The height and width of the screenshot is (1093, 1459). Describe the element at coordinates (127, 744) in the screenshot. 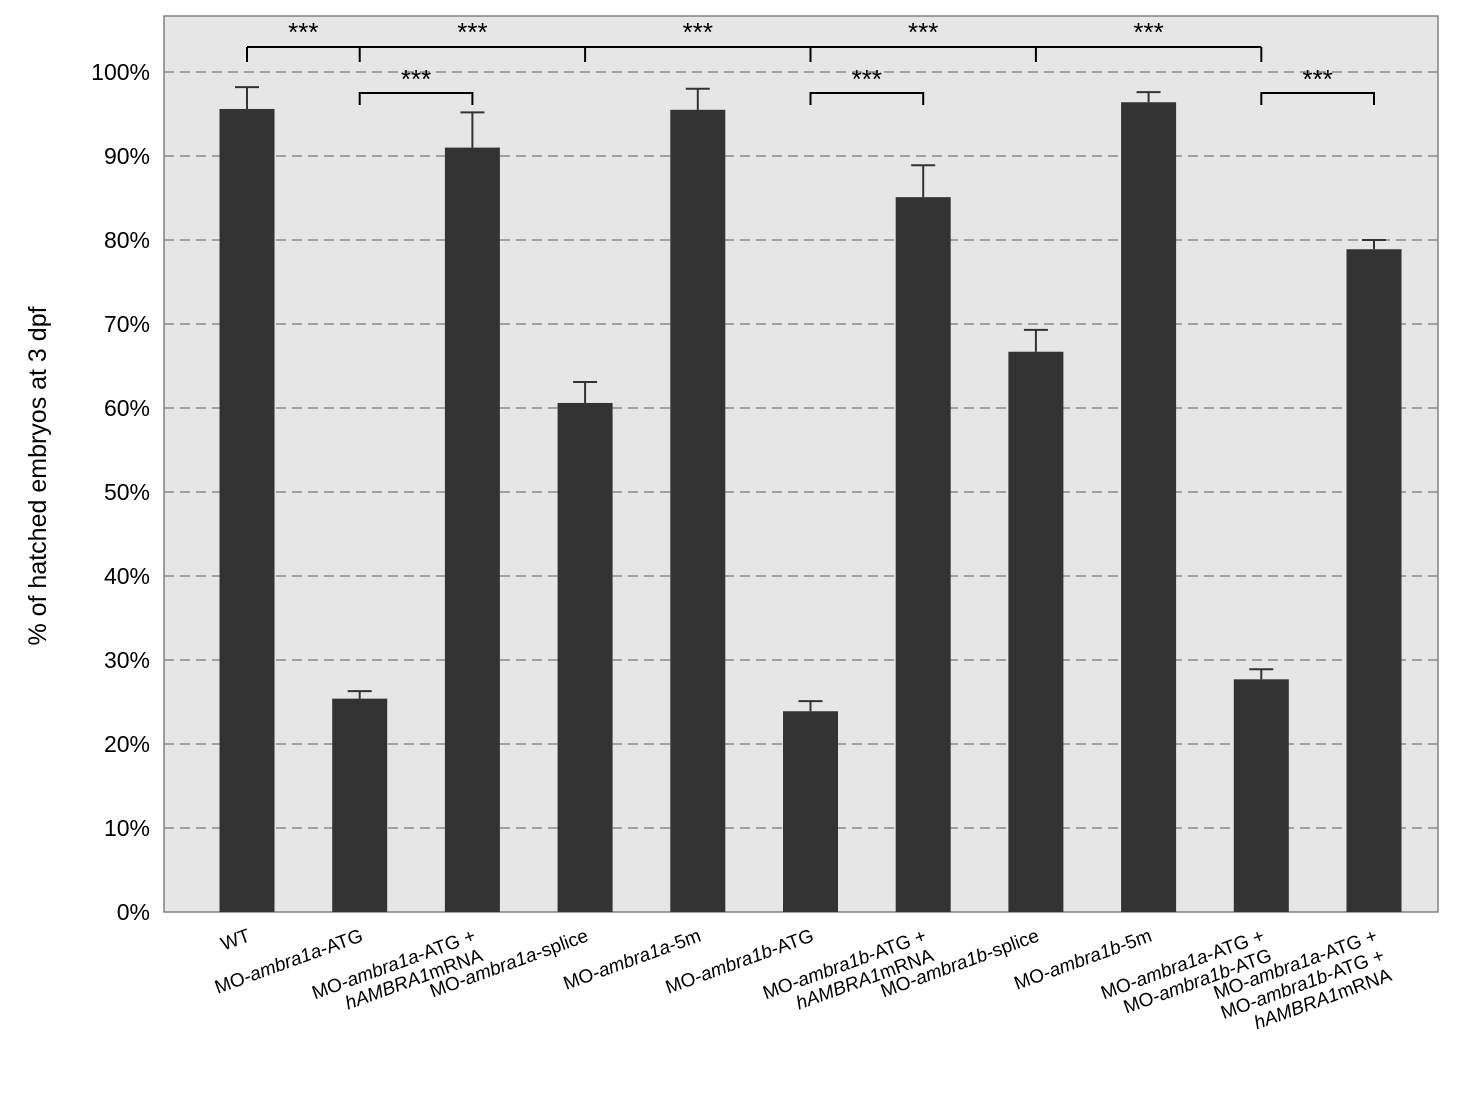

I see `y-tick-label: 20%` at that location.